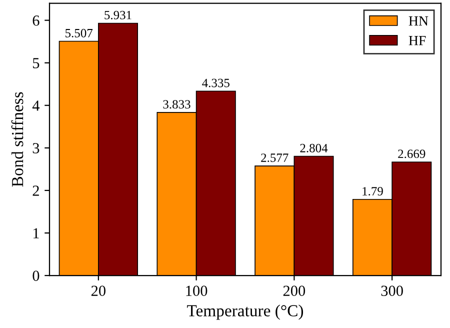 The height and width of the screenshot is (328, 450). Describe the element at coordinates (98, 291) in the screenshot. I see `x-tick-label: 20` at that location.